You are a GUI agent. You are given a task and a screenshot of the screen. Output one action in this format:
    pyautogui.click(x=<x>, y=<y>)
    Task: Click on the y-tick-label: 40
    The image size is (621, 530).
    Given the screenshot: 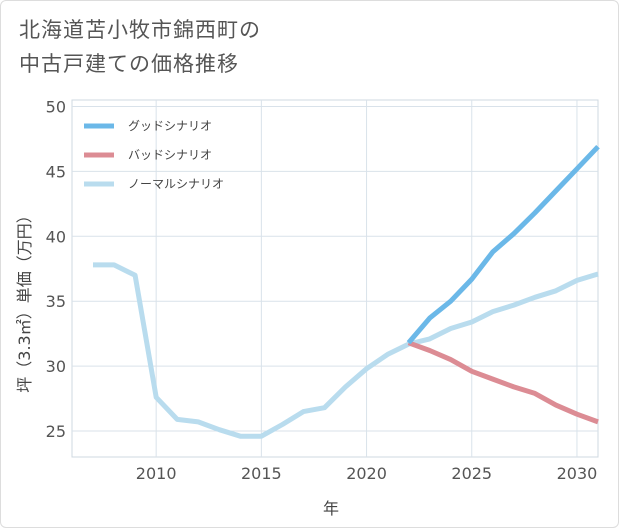 What is the action you would take?
    pyautogui.click(x=56, y=236)
    